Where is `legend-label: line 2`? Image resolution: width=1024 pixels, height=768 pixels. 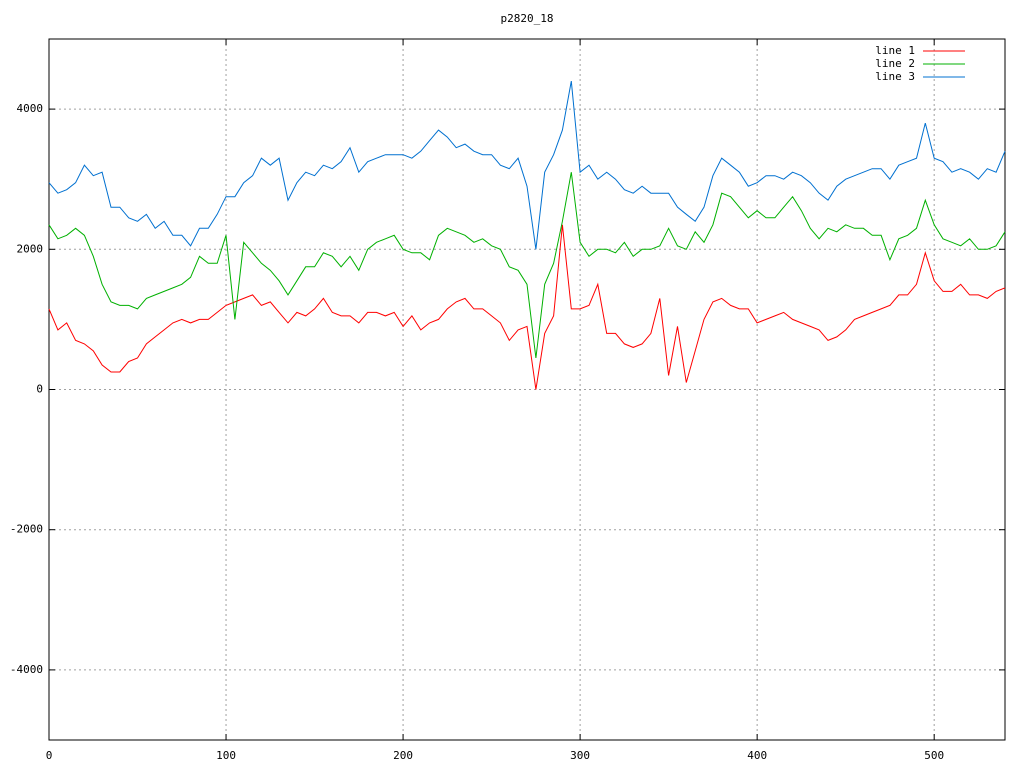 legend-label: line 2 is located at coordinates (895, 63).